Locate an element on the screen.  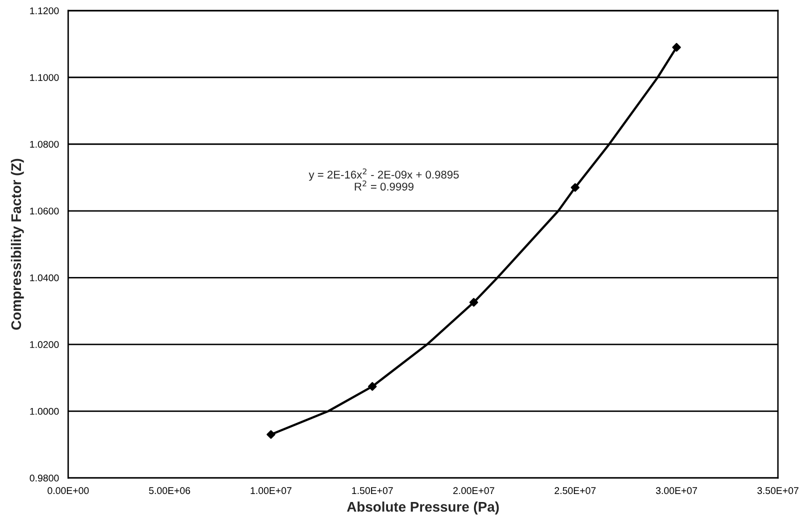
x-axis-title: Absolute Pressure (Pa) is located at coordinates (422, 508).